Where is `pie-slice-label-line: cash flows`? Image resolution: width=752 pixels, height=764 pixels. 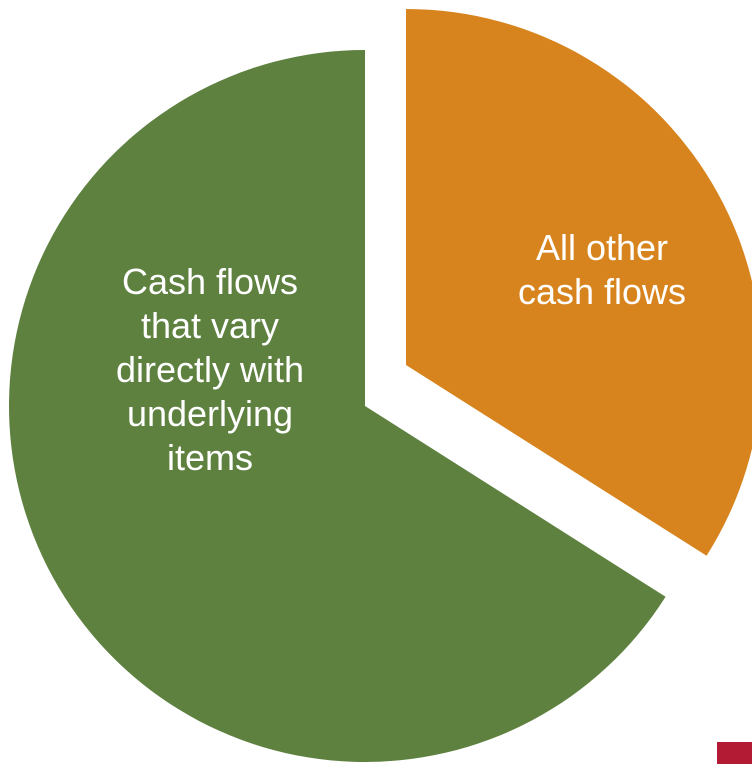 pie-slice-label-line: cash flows is located at coordinates (602, 291).